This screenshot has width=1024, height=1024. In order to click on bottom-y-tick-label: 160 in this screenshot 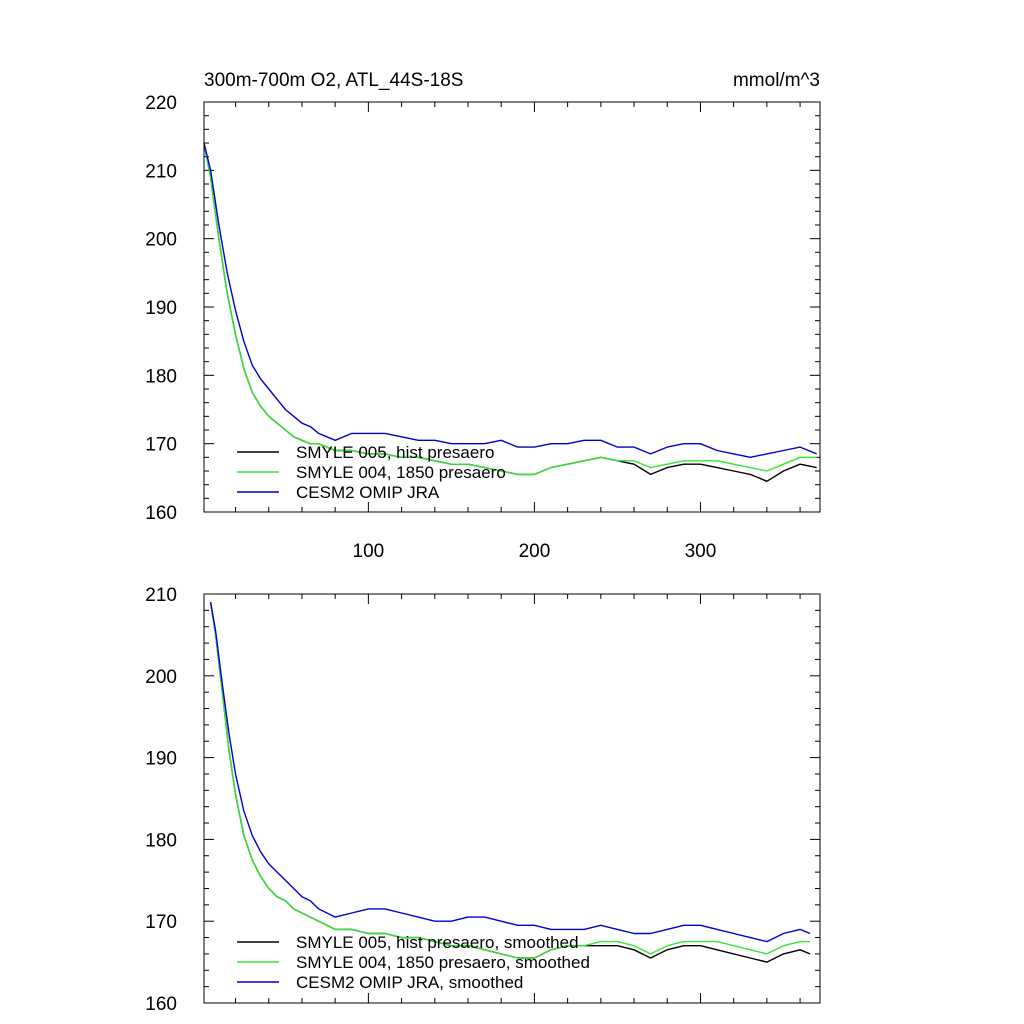, I will do `click(161, 1004)`.